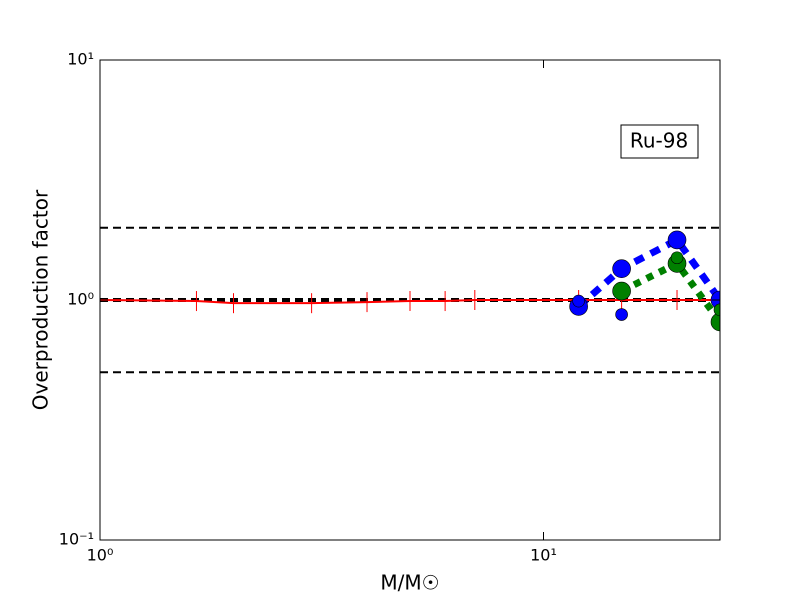 This screenshot has height=600, width=800. I want to click on annotation: Ru-98, so click(659, 141).